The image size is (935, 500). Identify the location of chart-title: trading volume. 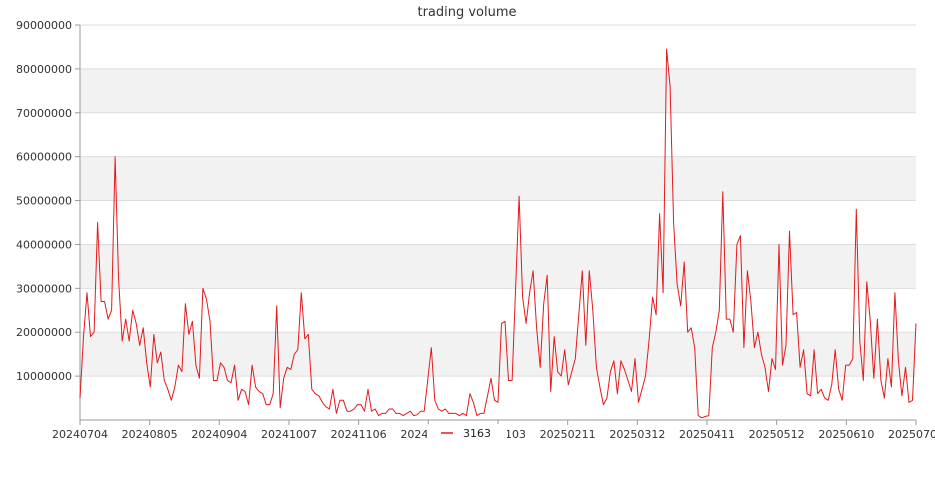
(466, 12).